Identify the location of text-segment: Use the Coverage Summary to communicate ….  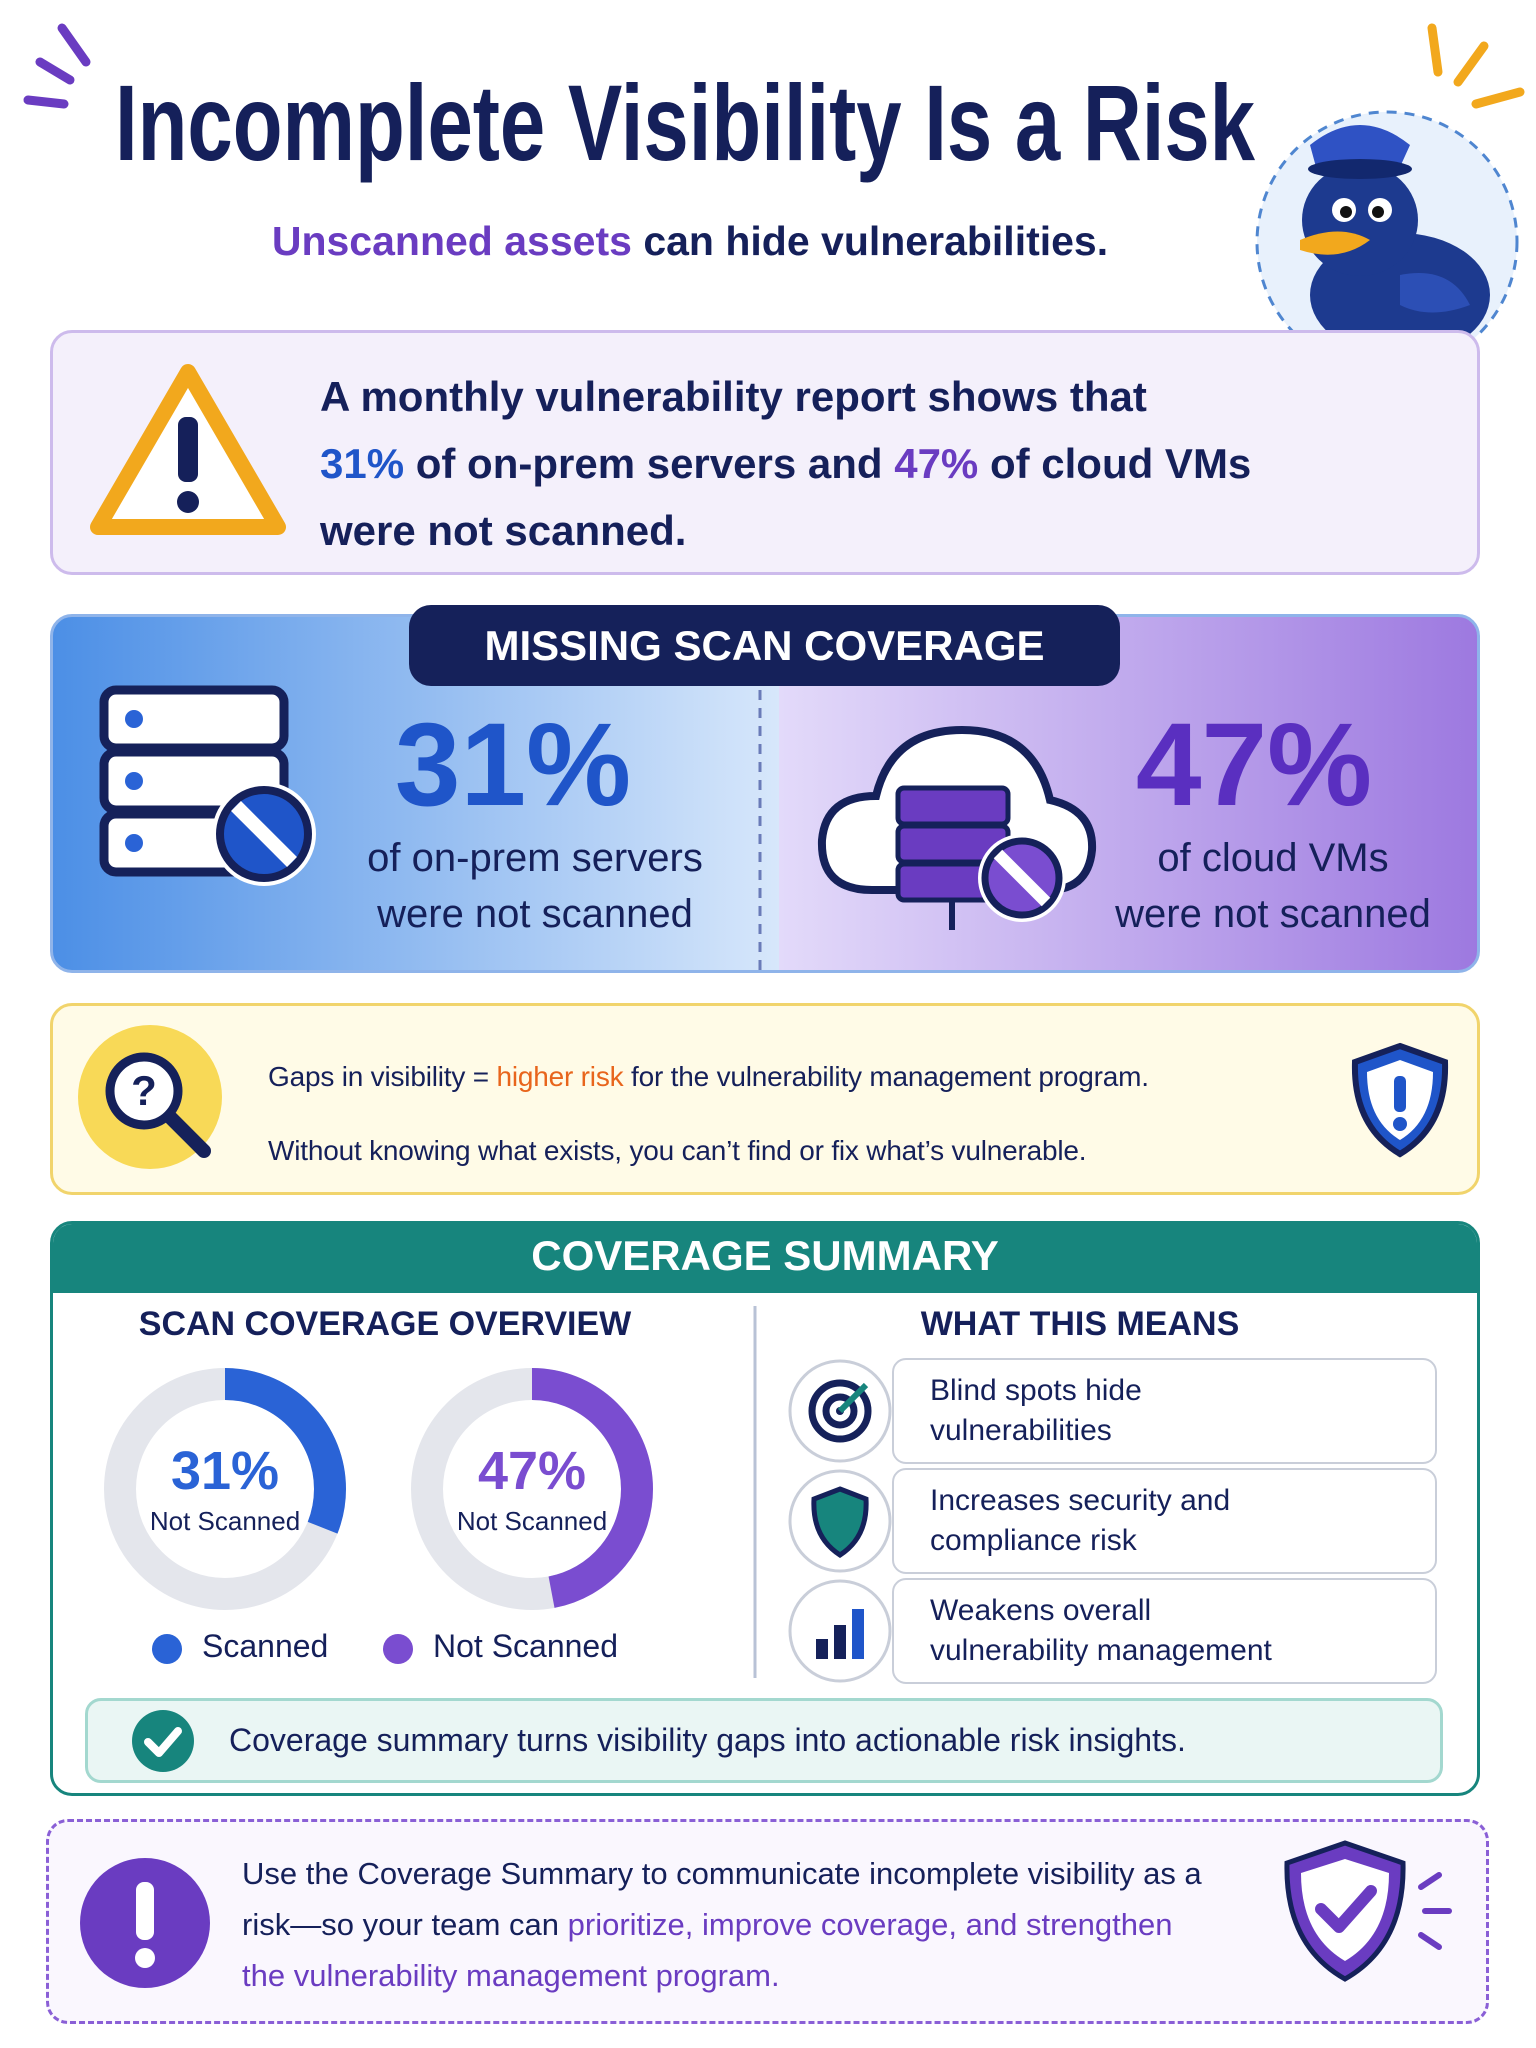
(722, 1873).